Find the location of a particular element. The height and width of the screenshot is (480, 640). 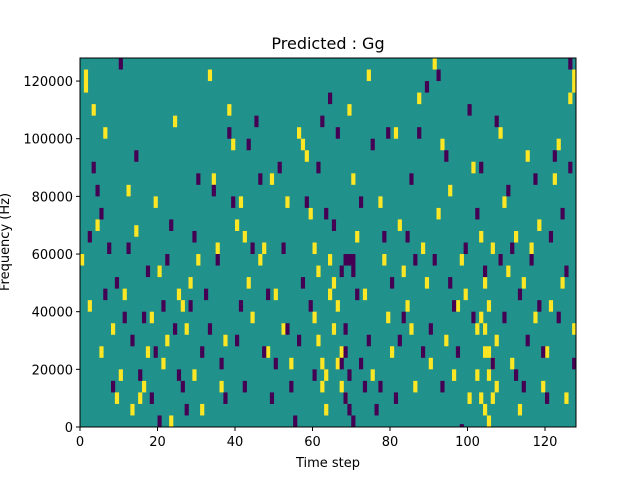

y-axis: 0 20000 40000 60000 80000 100000 120000 is located at coordinates (51, 255).